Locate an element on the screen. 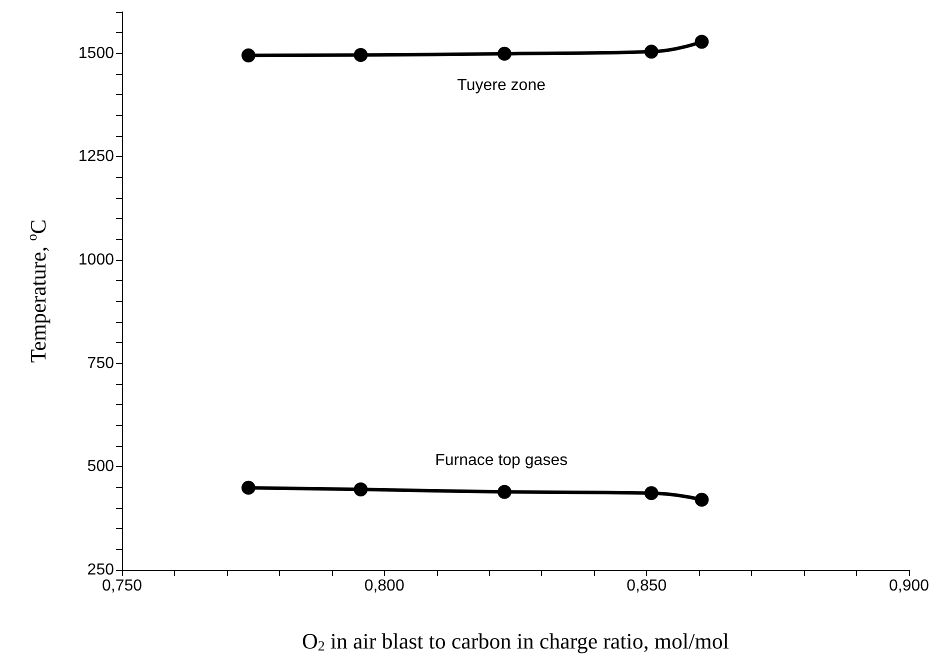  series-label: Furnace top gases is located at coordinates (501, 460).